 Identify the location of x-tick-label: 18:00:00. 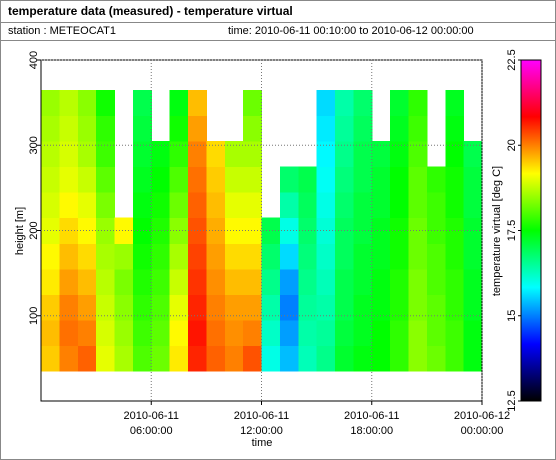
(371, 431).